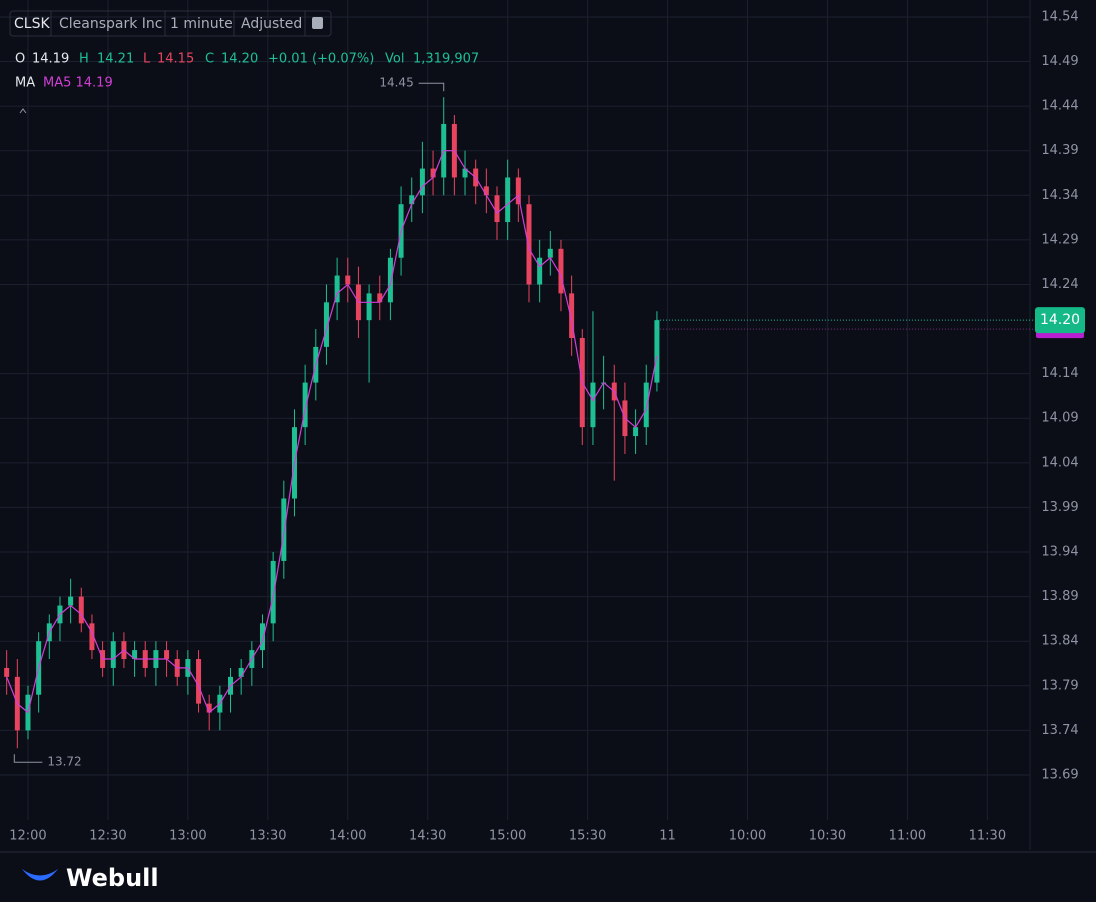 The width and height of the screenshot is (1096, 902). What do you see at coordinates (175, 59) in the screenshot?
I see `low-value: 14.15` at bounding box center [175, 59].